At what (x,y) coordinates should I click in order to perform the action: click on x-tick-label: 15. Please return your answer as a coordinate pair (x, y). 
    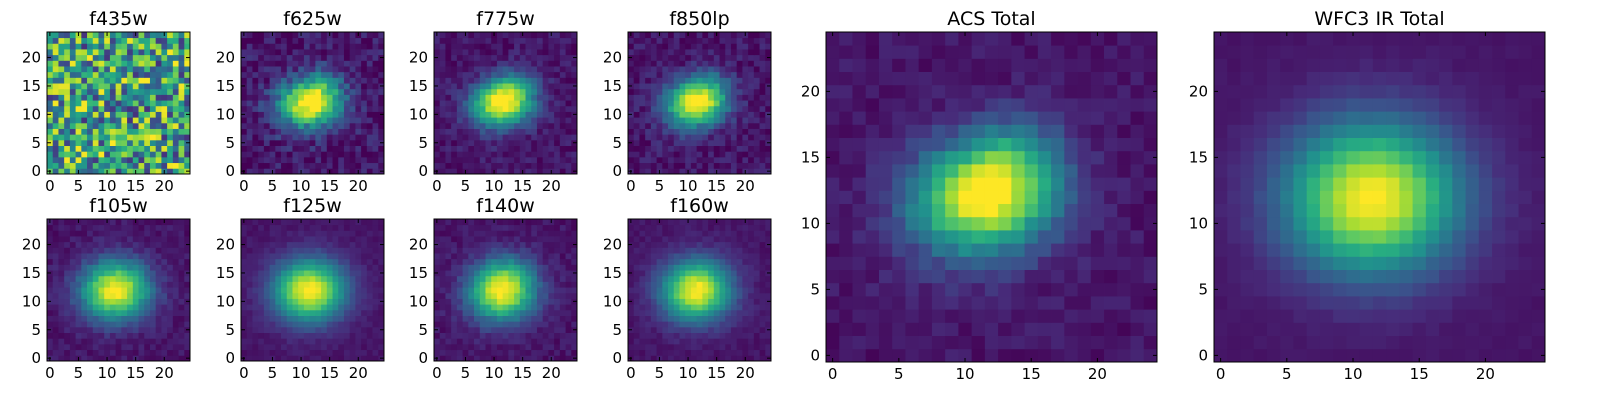
    Looking at the image, I should click on (1031, 374).